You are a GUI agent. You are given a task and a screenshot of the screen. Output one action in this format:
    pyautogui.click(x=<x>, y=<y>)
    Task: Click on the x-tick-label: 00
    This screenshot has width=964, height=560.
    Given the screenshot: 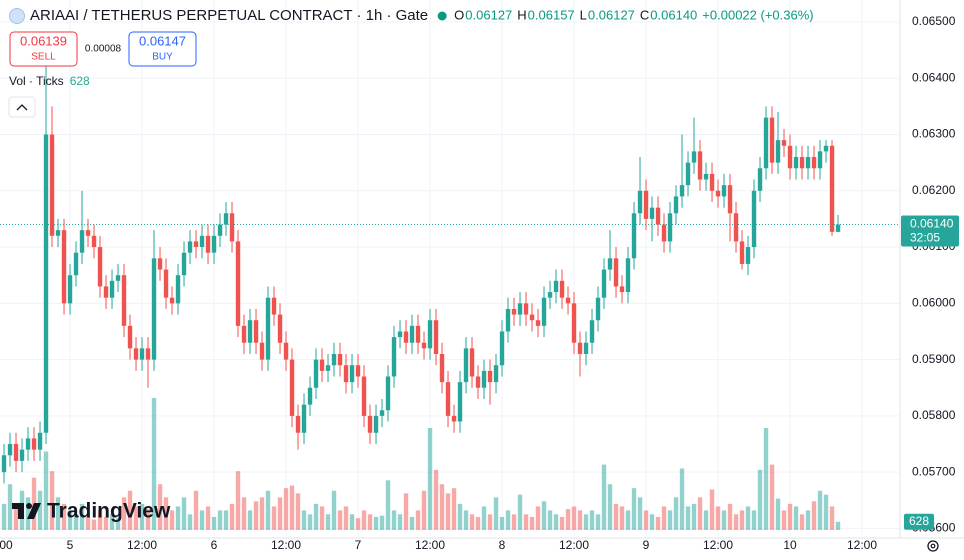 What is the action you would take?
    pyautogui.click(x=6, y=545)
    